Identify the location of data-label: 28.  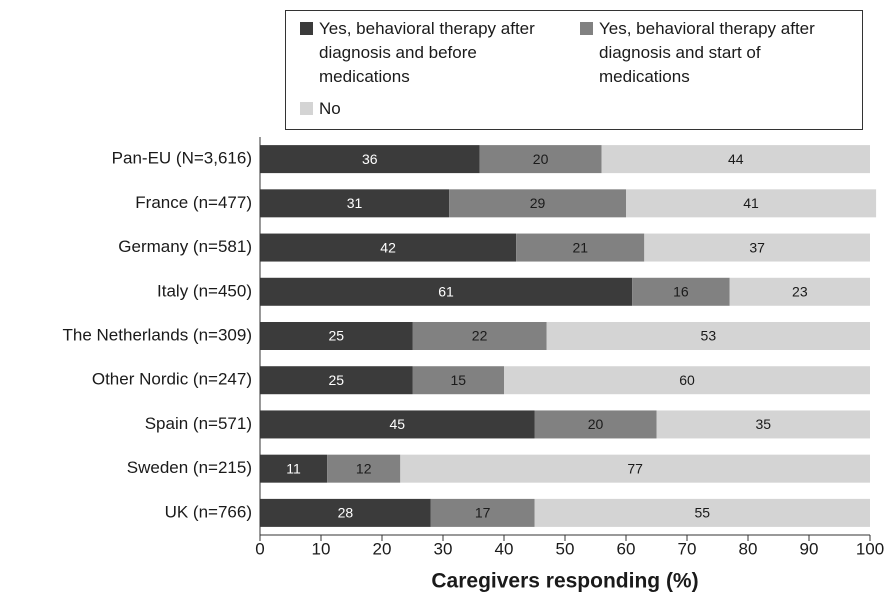
(346, 513).